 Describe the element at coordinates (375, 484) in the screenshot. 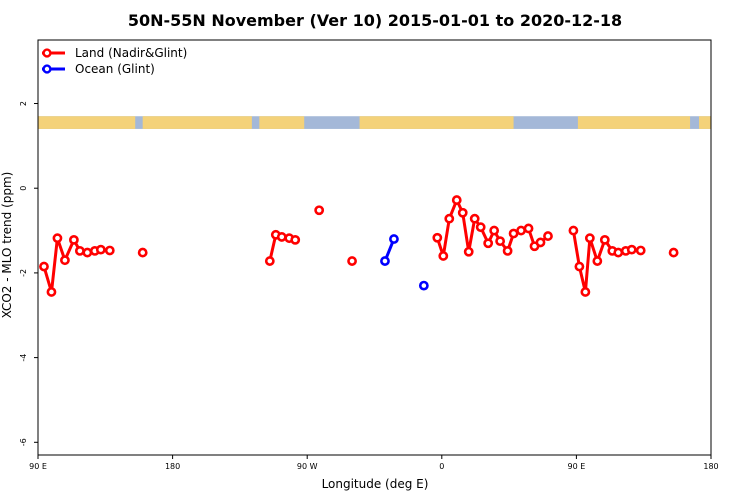

I see `x-axis-title: Longitude (deg E)` at that location.